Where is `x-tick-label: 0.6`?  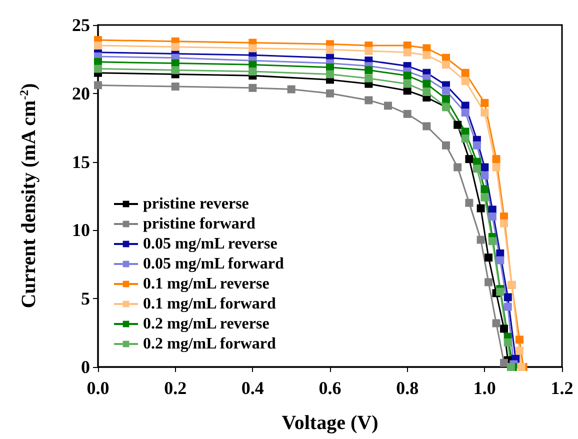 x-tick-label: 0.6 is located at coordinates (330, 388).